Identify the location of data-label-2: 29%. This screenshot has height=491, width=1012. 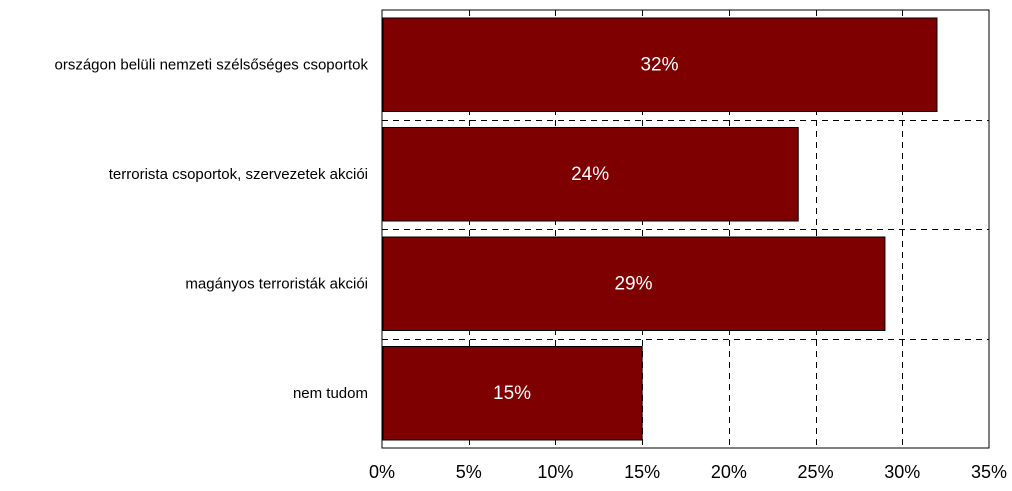
(633, 283).